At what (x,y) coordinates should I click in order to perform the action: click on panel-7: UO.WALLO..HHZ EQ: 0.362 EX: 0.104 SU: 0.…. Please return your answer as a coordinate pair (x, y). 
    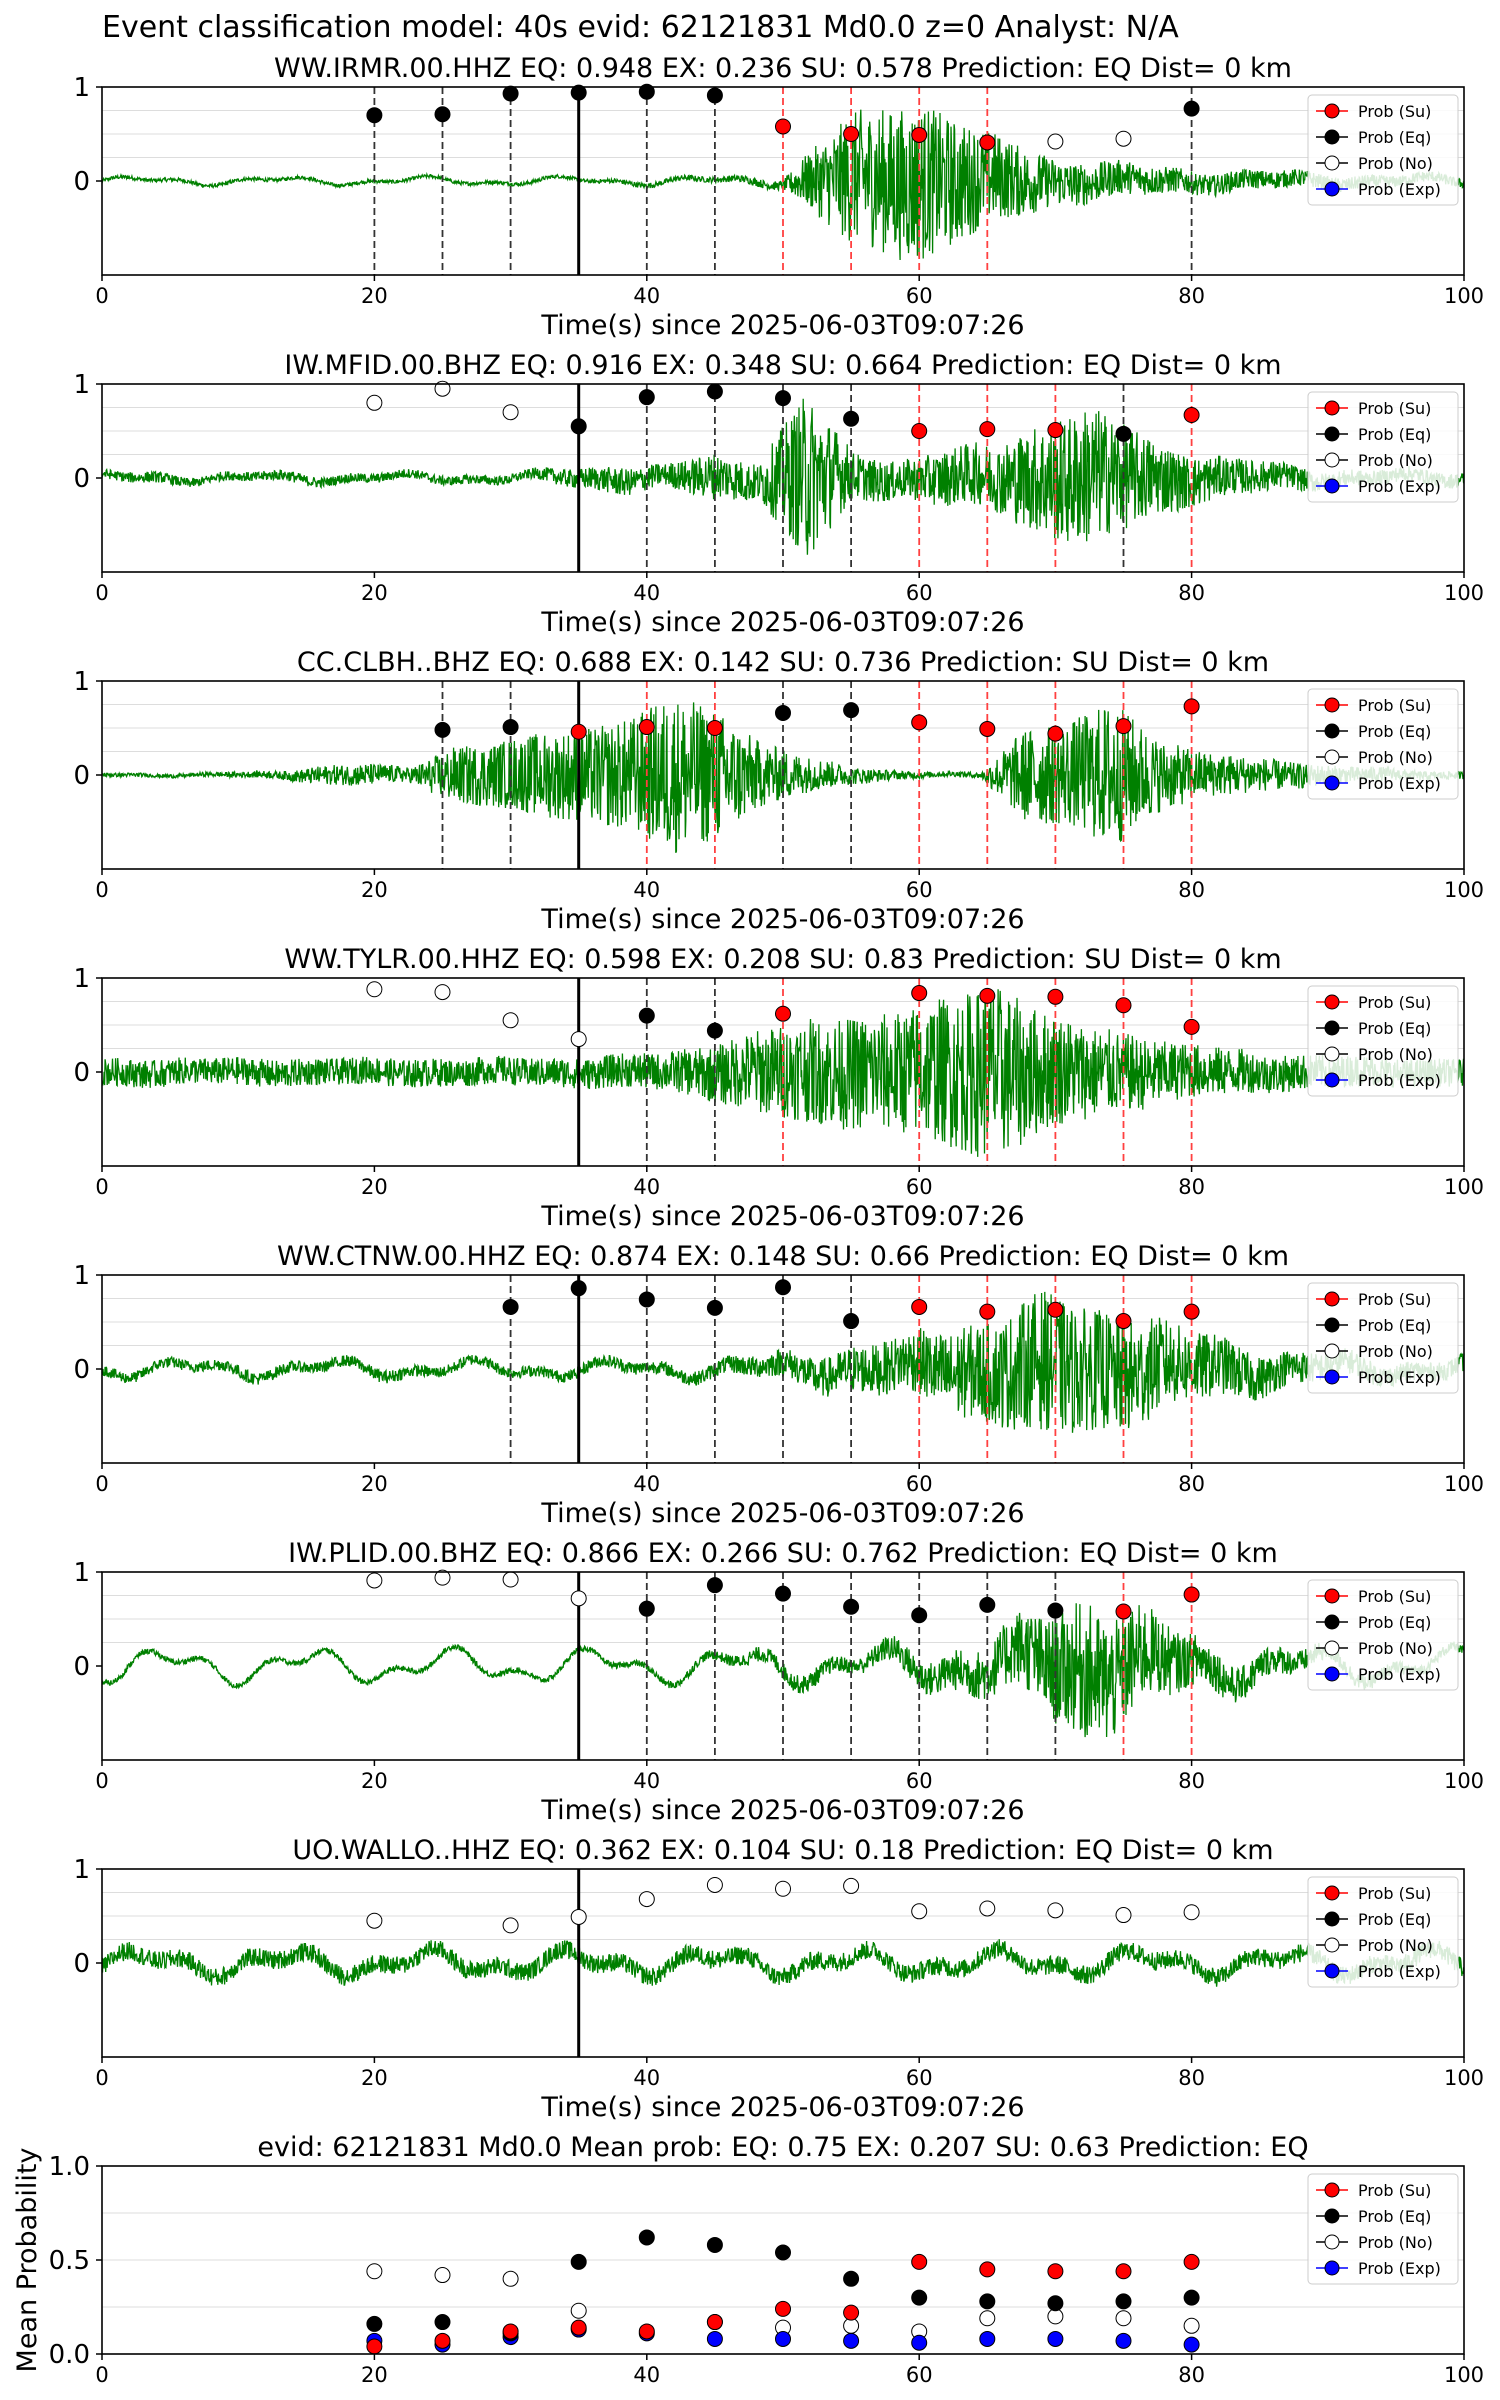
    Looking at the image, I should click on (778, 1979).